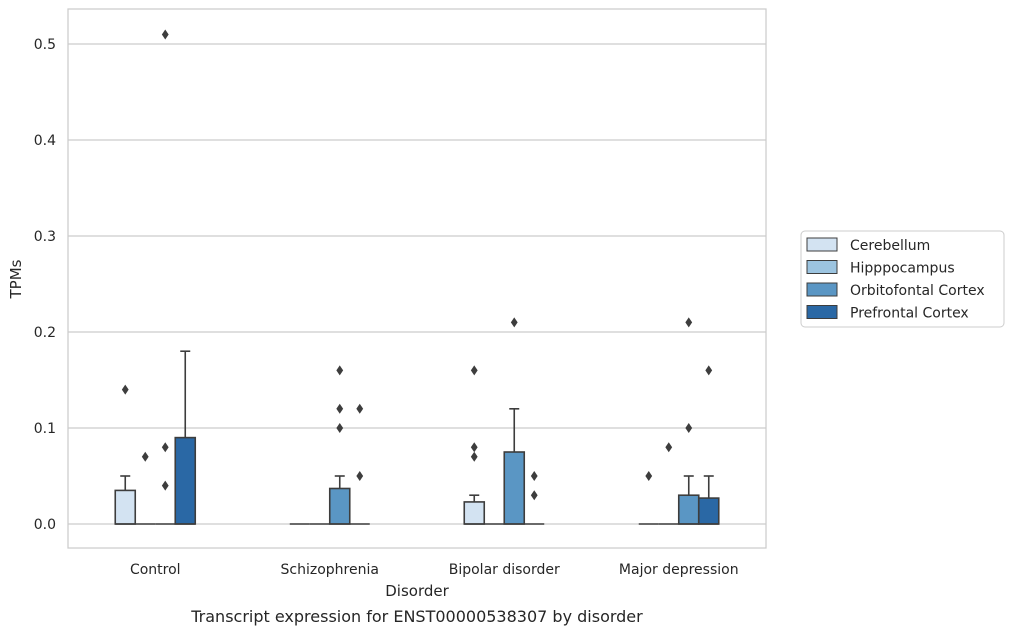 This screenshot has width=1014, height=634. What do you see at coordinates (45, 429) in the screenshot?
I see `y-tick-label: 0.1` at bounding box center [45, 429].